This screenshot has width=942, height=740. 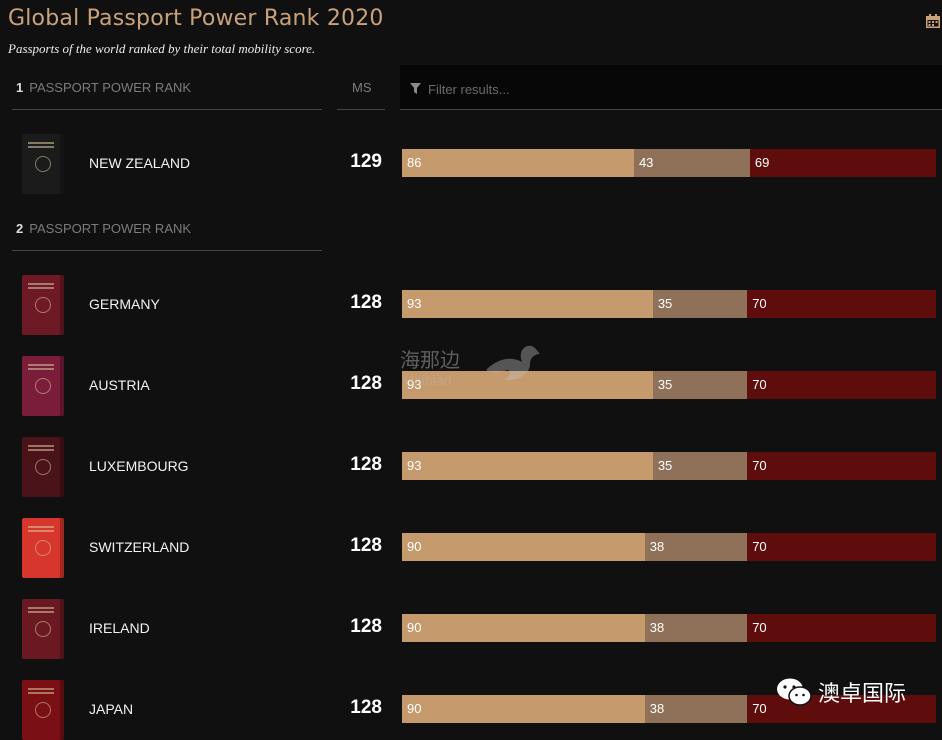 I want to click on country-row: NEW ZEALAND 129 86 43 69, so click(x=471, y=164).